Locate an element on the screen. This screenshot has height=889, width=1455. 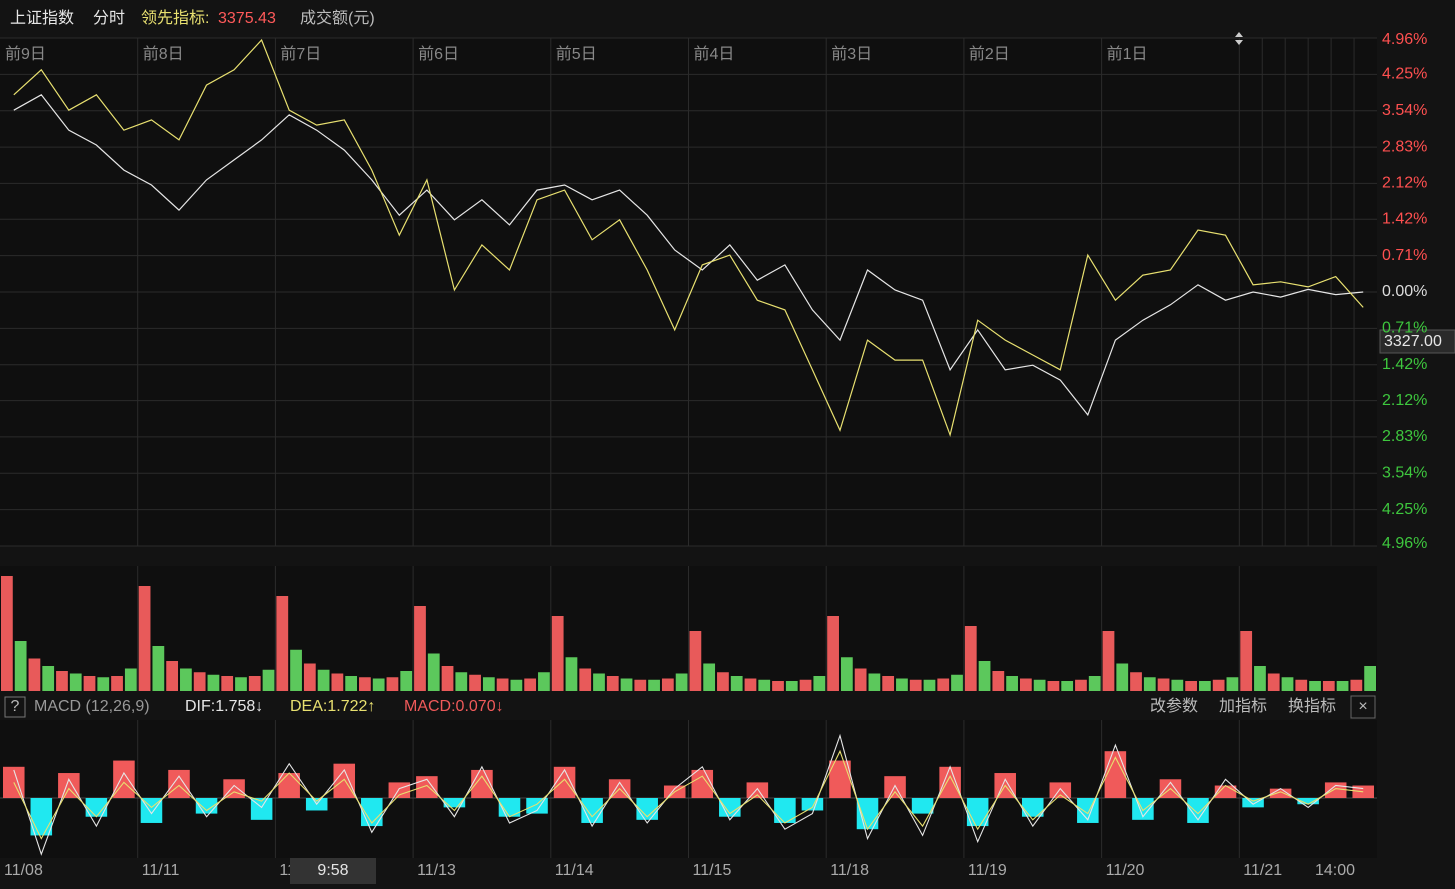
macd-value: MACD:0.070↓ is located at coordinates (454, 706).